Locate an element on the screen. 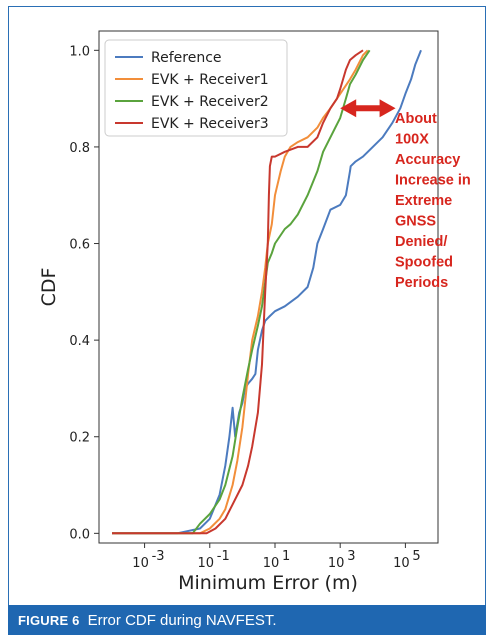  figure-label: FIGURE 6 is located at coordinates (49, 620).